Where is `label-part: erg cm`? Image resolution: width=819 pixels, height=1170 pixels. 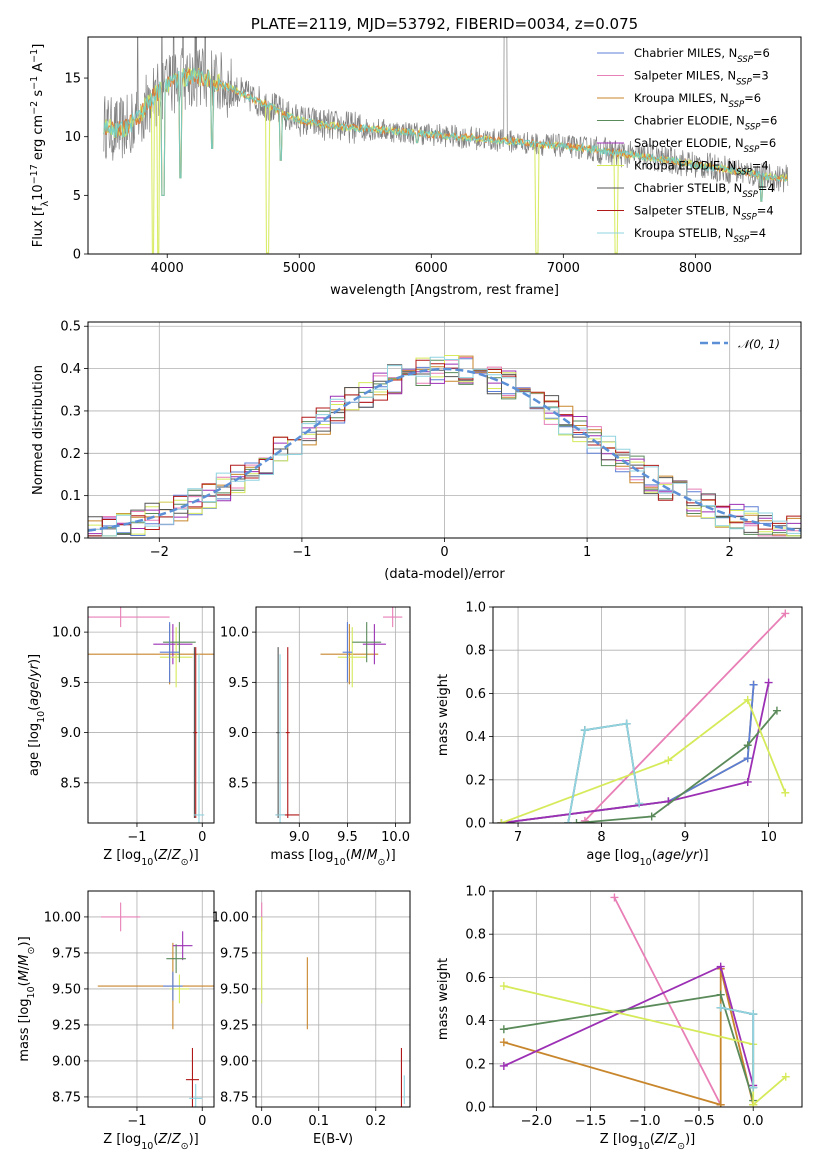 label-part: erg cm is located at coordinates (38, 139).